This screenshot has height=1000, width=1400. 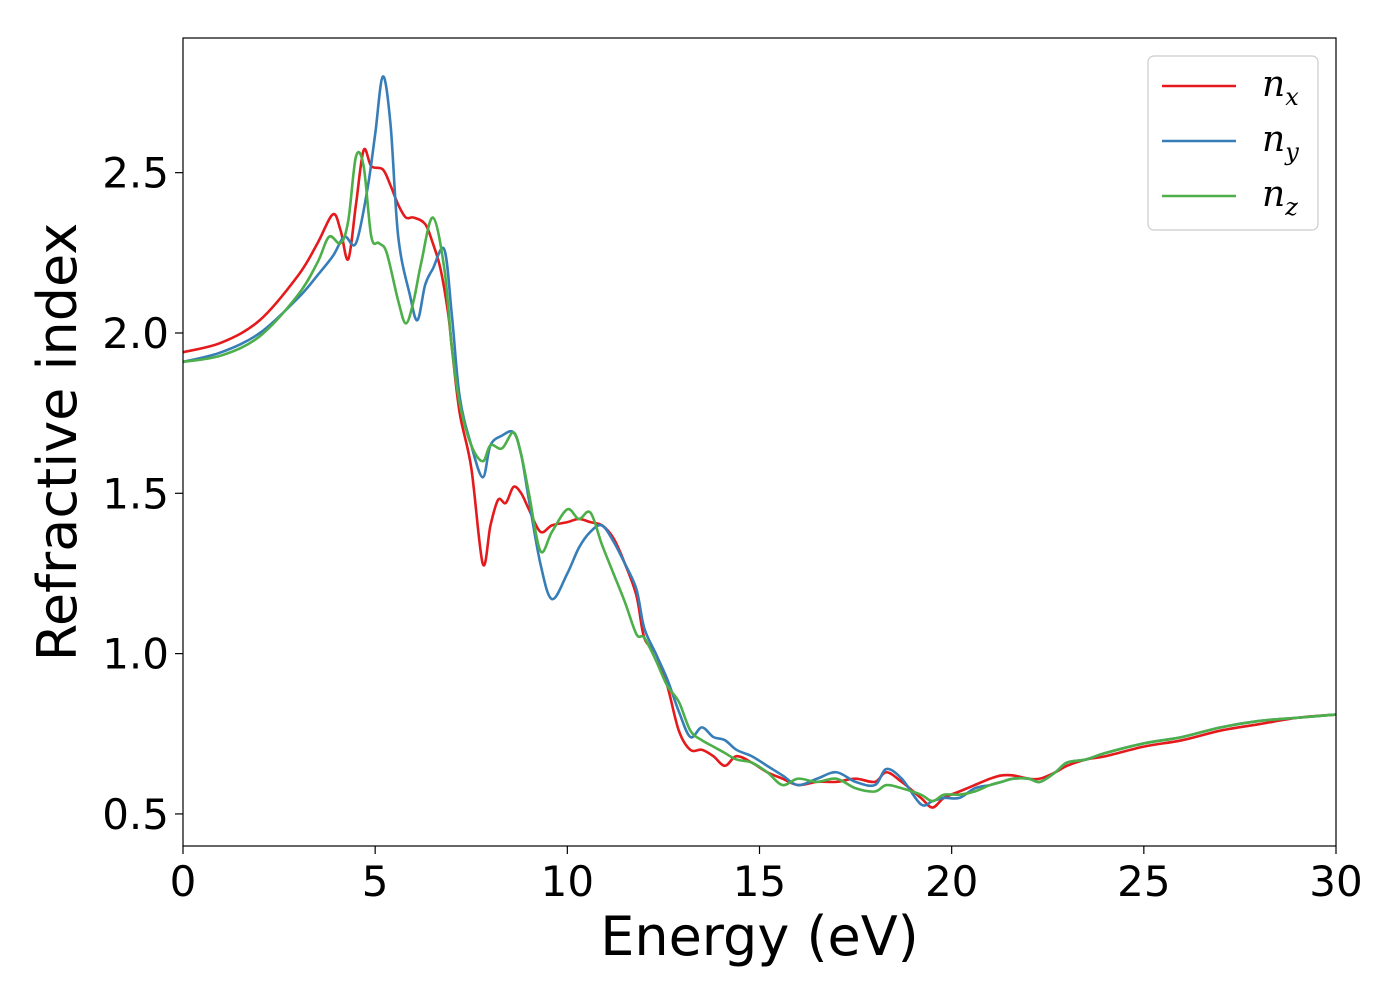 I want to click on legend-item-x: nx, so click(x=1230, y=87).